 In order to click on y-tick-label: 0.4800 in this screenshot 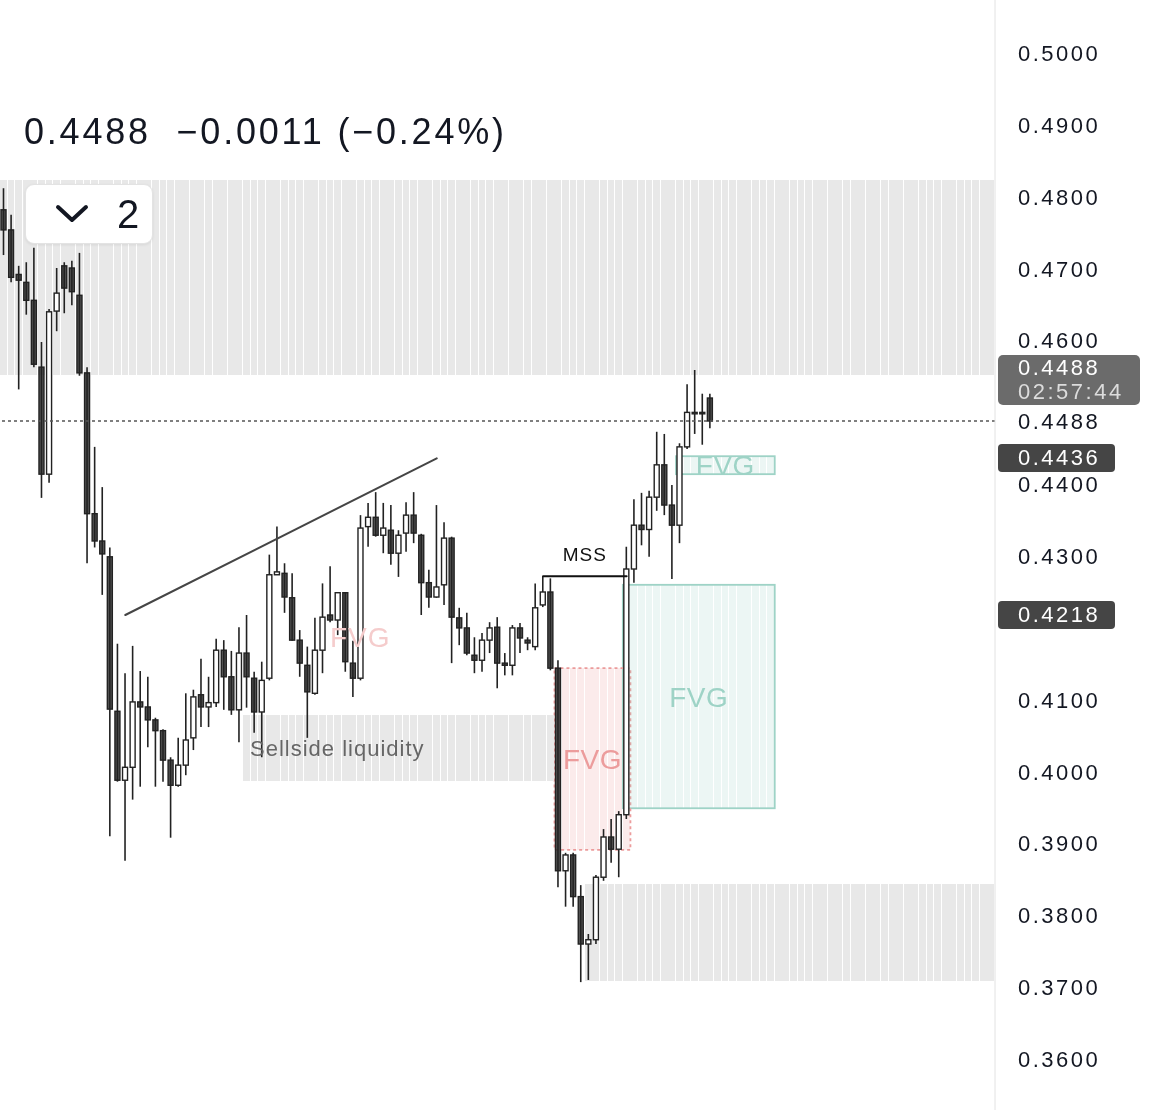, I will do `click(1059, 197)`.